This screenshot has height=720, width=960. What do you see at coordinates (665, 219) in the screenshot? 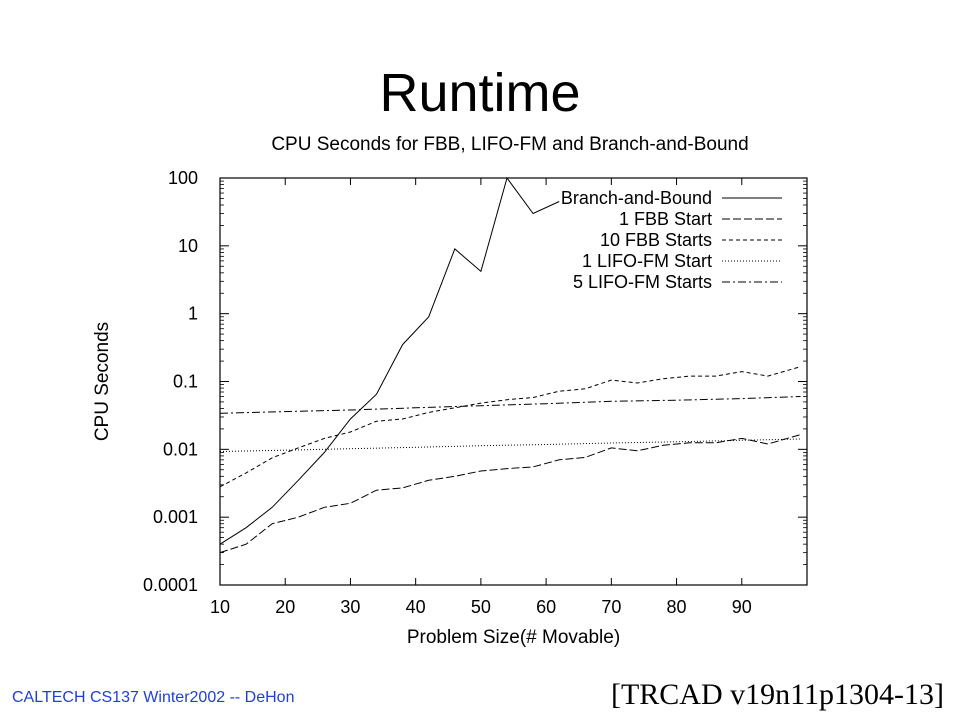
I see `legend-label: 1 FBB Start` at bounding box center [665, 219].